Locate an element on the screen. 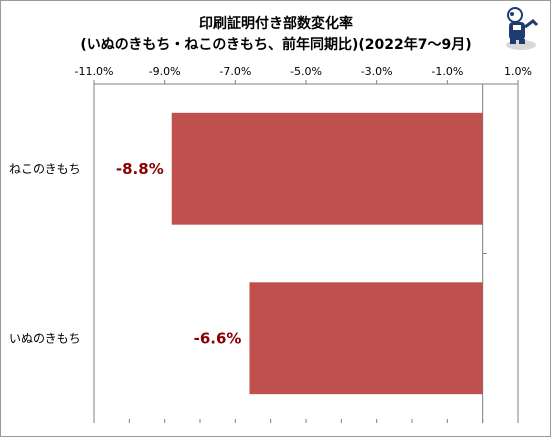 The image size is (551, 437). x-tick-label: -5.0% is located at coordinates (306, 71).